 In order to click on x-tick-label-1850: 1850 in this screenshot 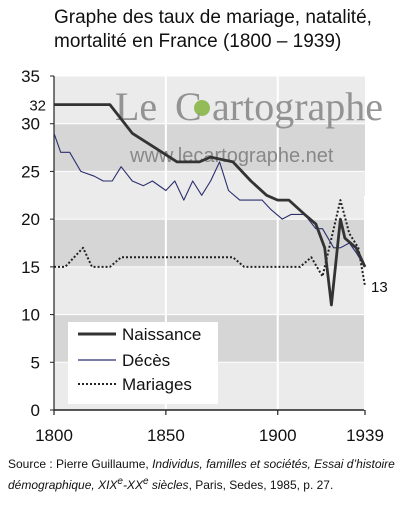, I will do `click(166, 435)`.